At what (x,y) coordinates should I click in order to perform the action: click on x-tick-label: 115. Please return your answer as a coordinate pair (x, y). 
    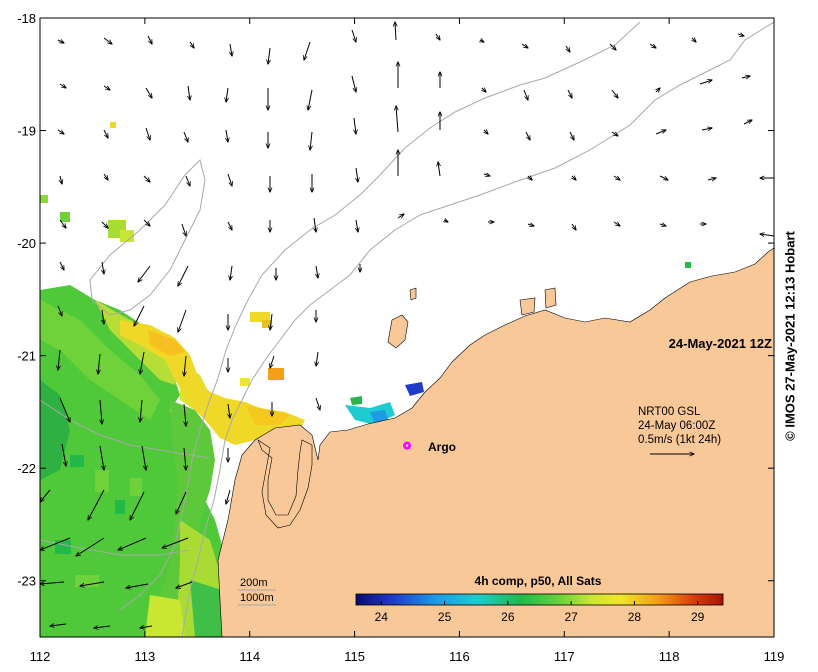
    Looking at the image, I should click on (354, 656).